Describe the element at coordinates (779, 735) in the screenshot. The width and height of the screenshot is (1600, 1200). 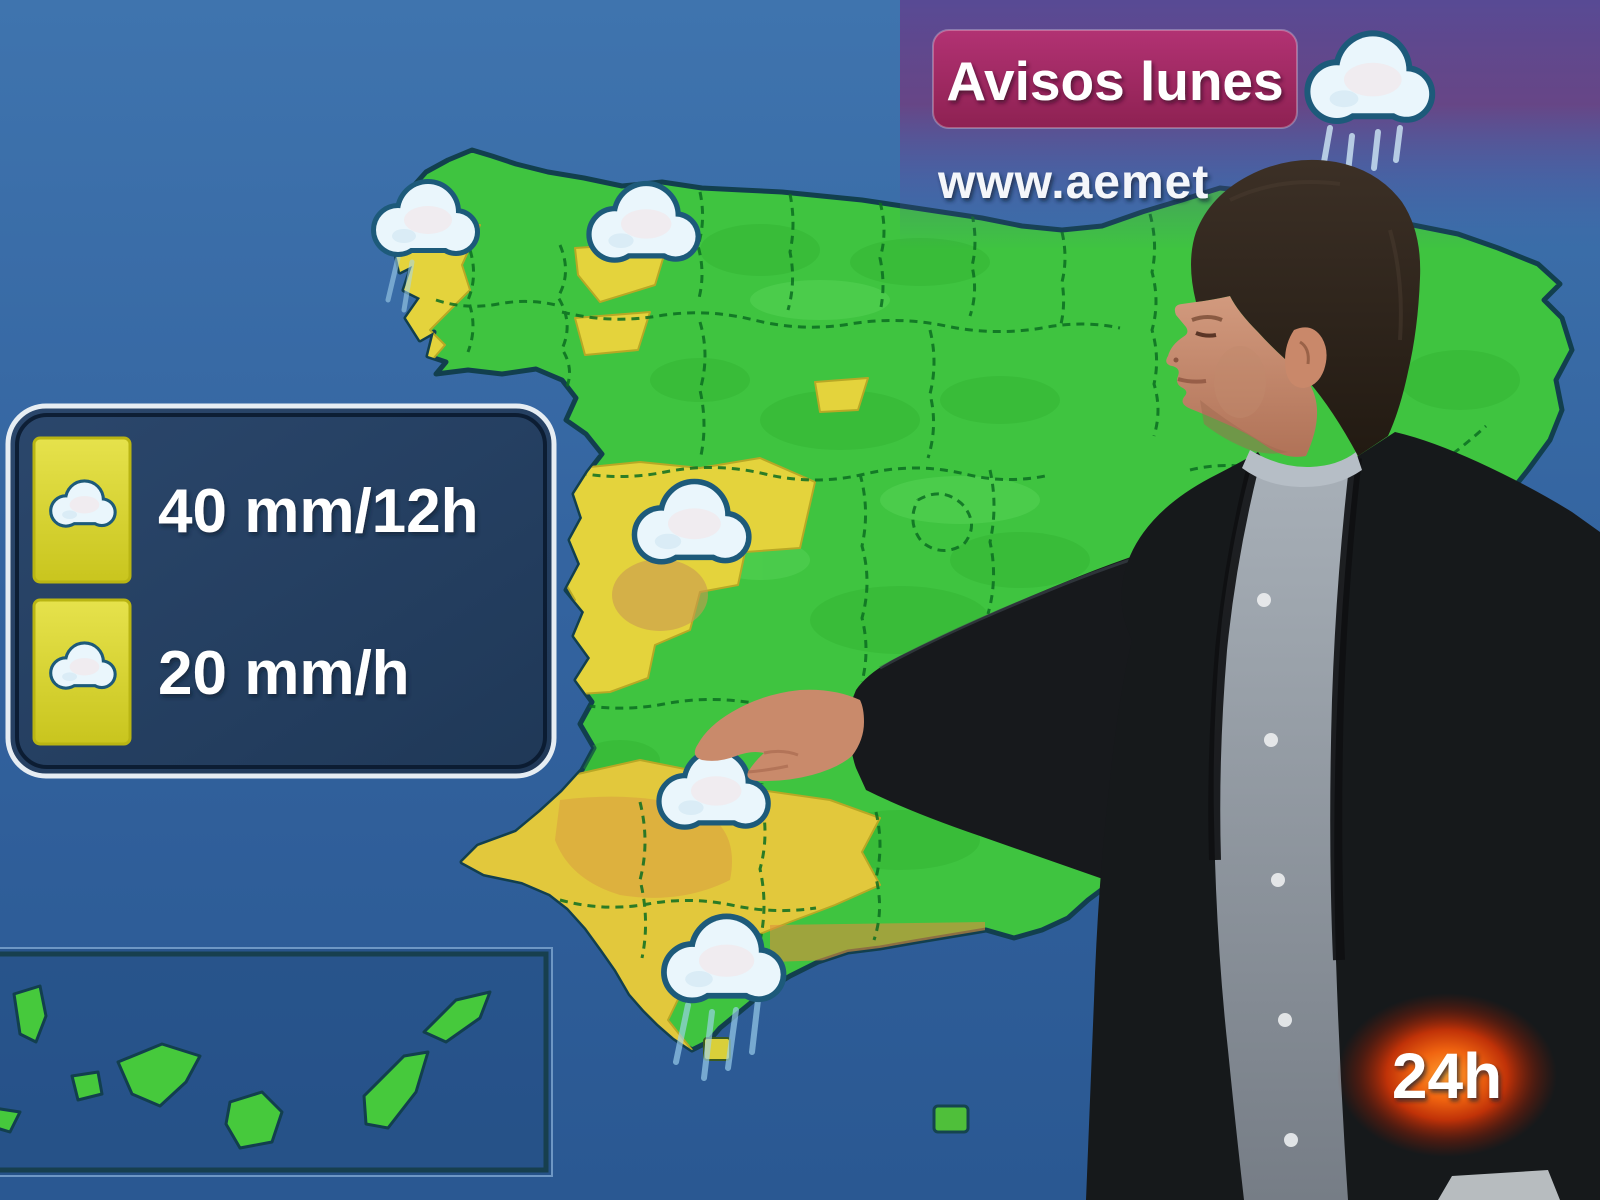
I see `presenter-hand` at that location.